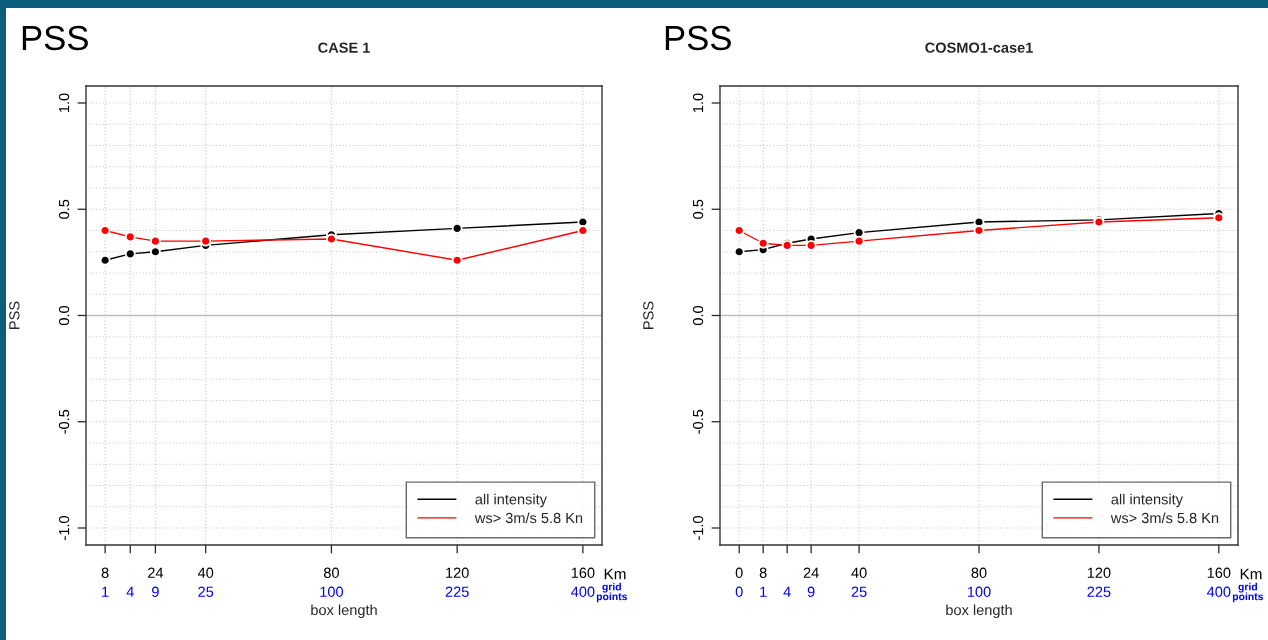  What do you see at coordinates (979, 47) in the screenshot?
I see `chart-title: COSMO1-case1` at bounding box center [979, 47].